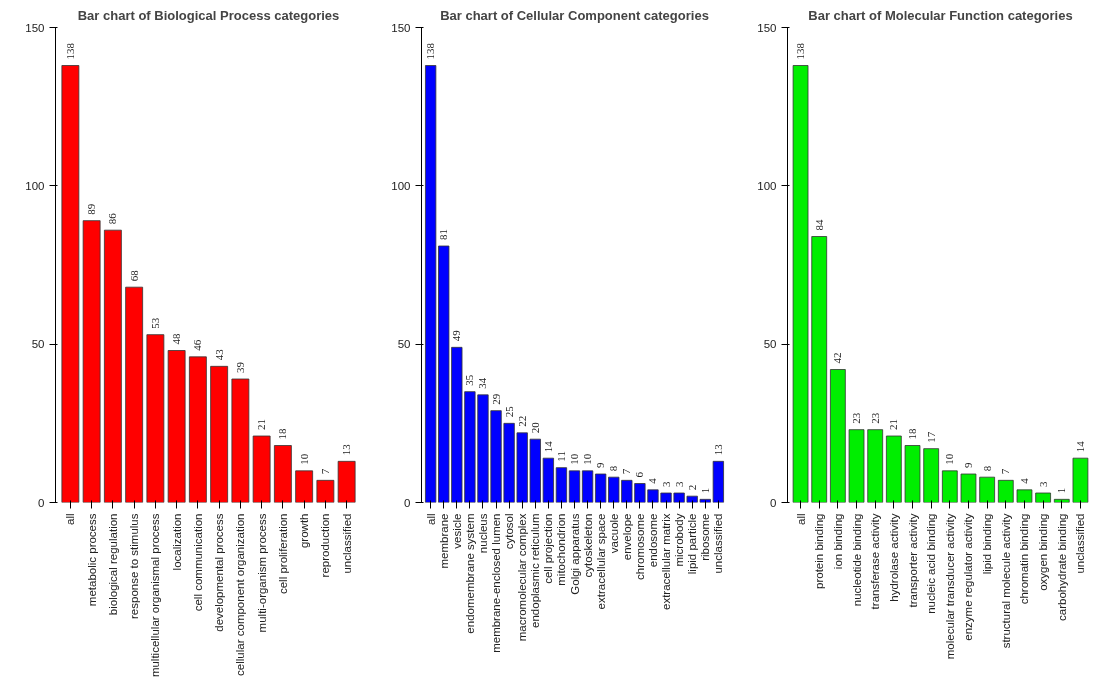  I want to click on data-label: 86, so click(112, 218).